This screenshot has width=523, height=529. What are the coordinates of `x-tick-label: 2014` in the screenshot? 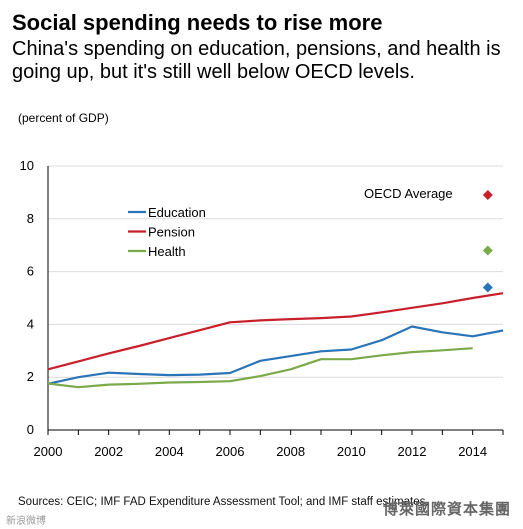 It's located at (472, 451).